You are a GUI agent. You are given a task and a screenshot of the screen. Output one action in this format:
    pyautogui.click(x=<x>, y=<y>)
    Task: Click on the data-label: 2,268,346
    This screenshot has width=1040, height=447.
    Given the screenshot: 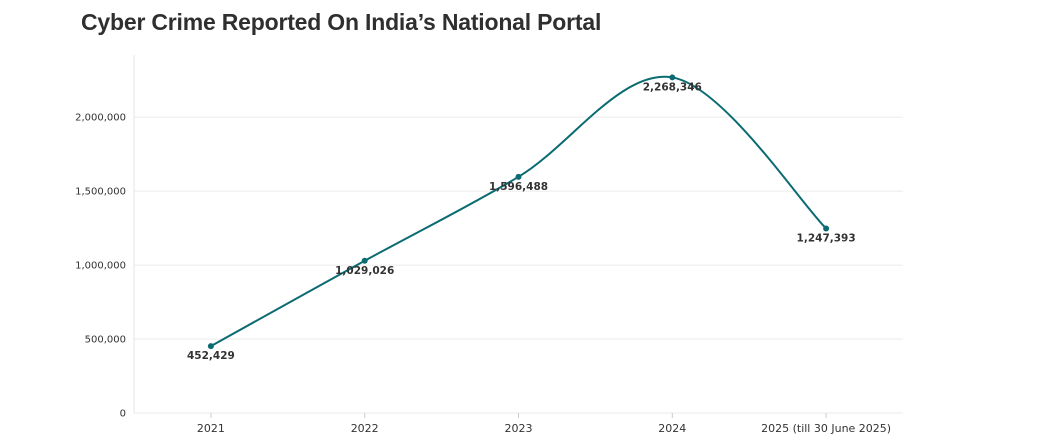 What is the action you would take?
    pyautogui.click(x=672, y=87)
    